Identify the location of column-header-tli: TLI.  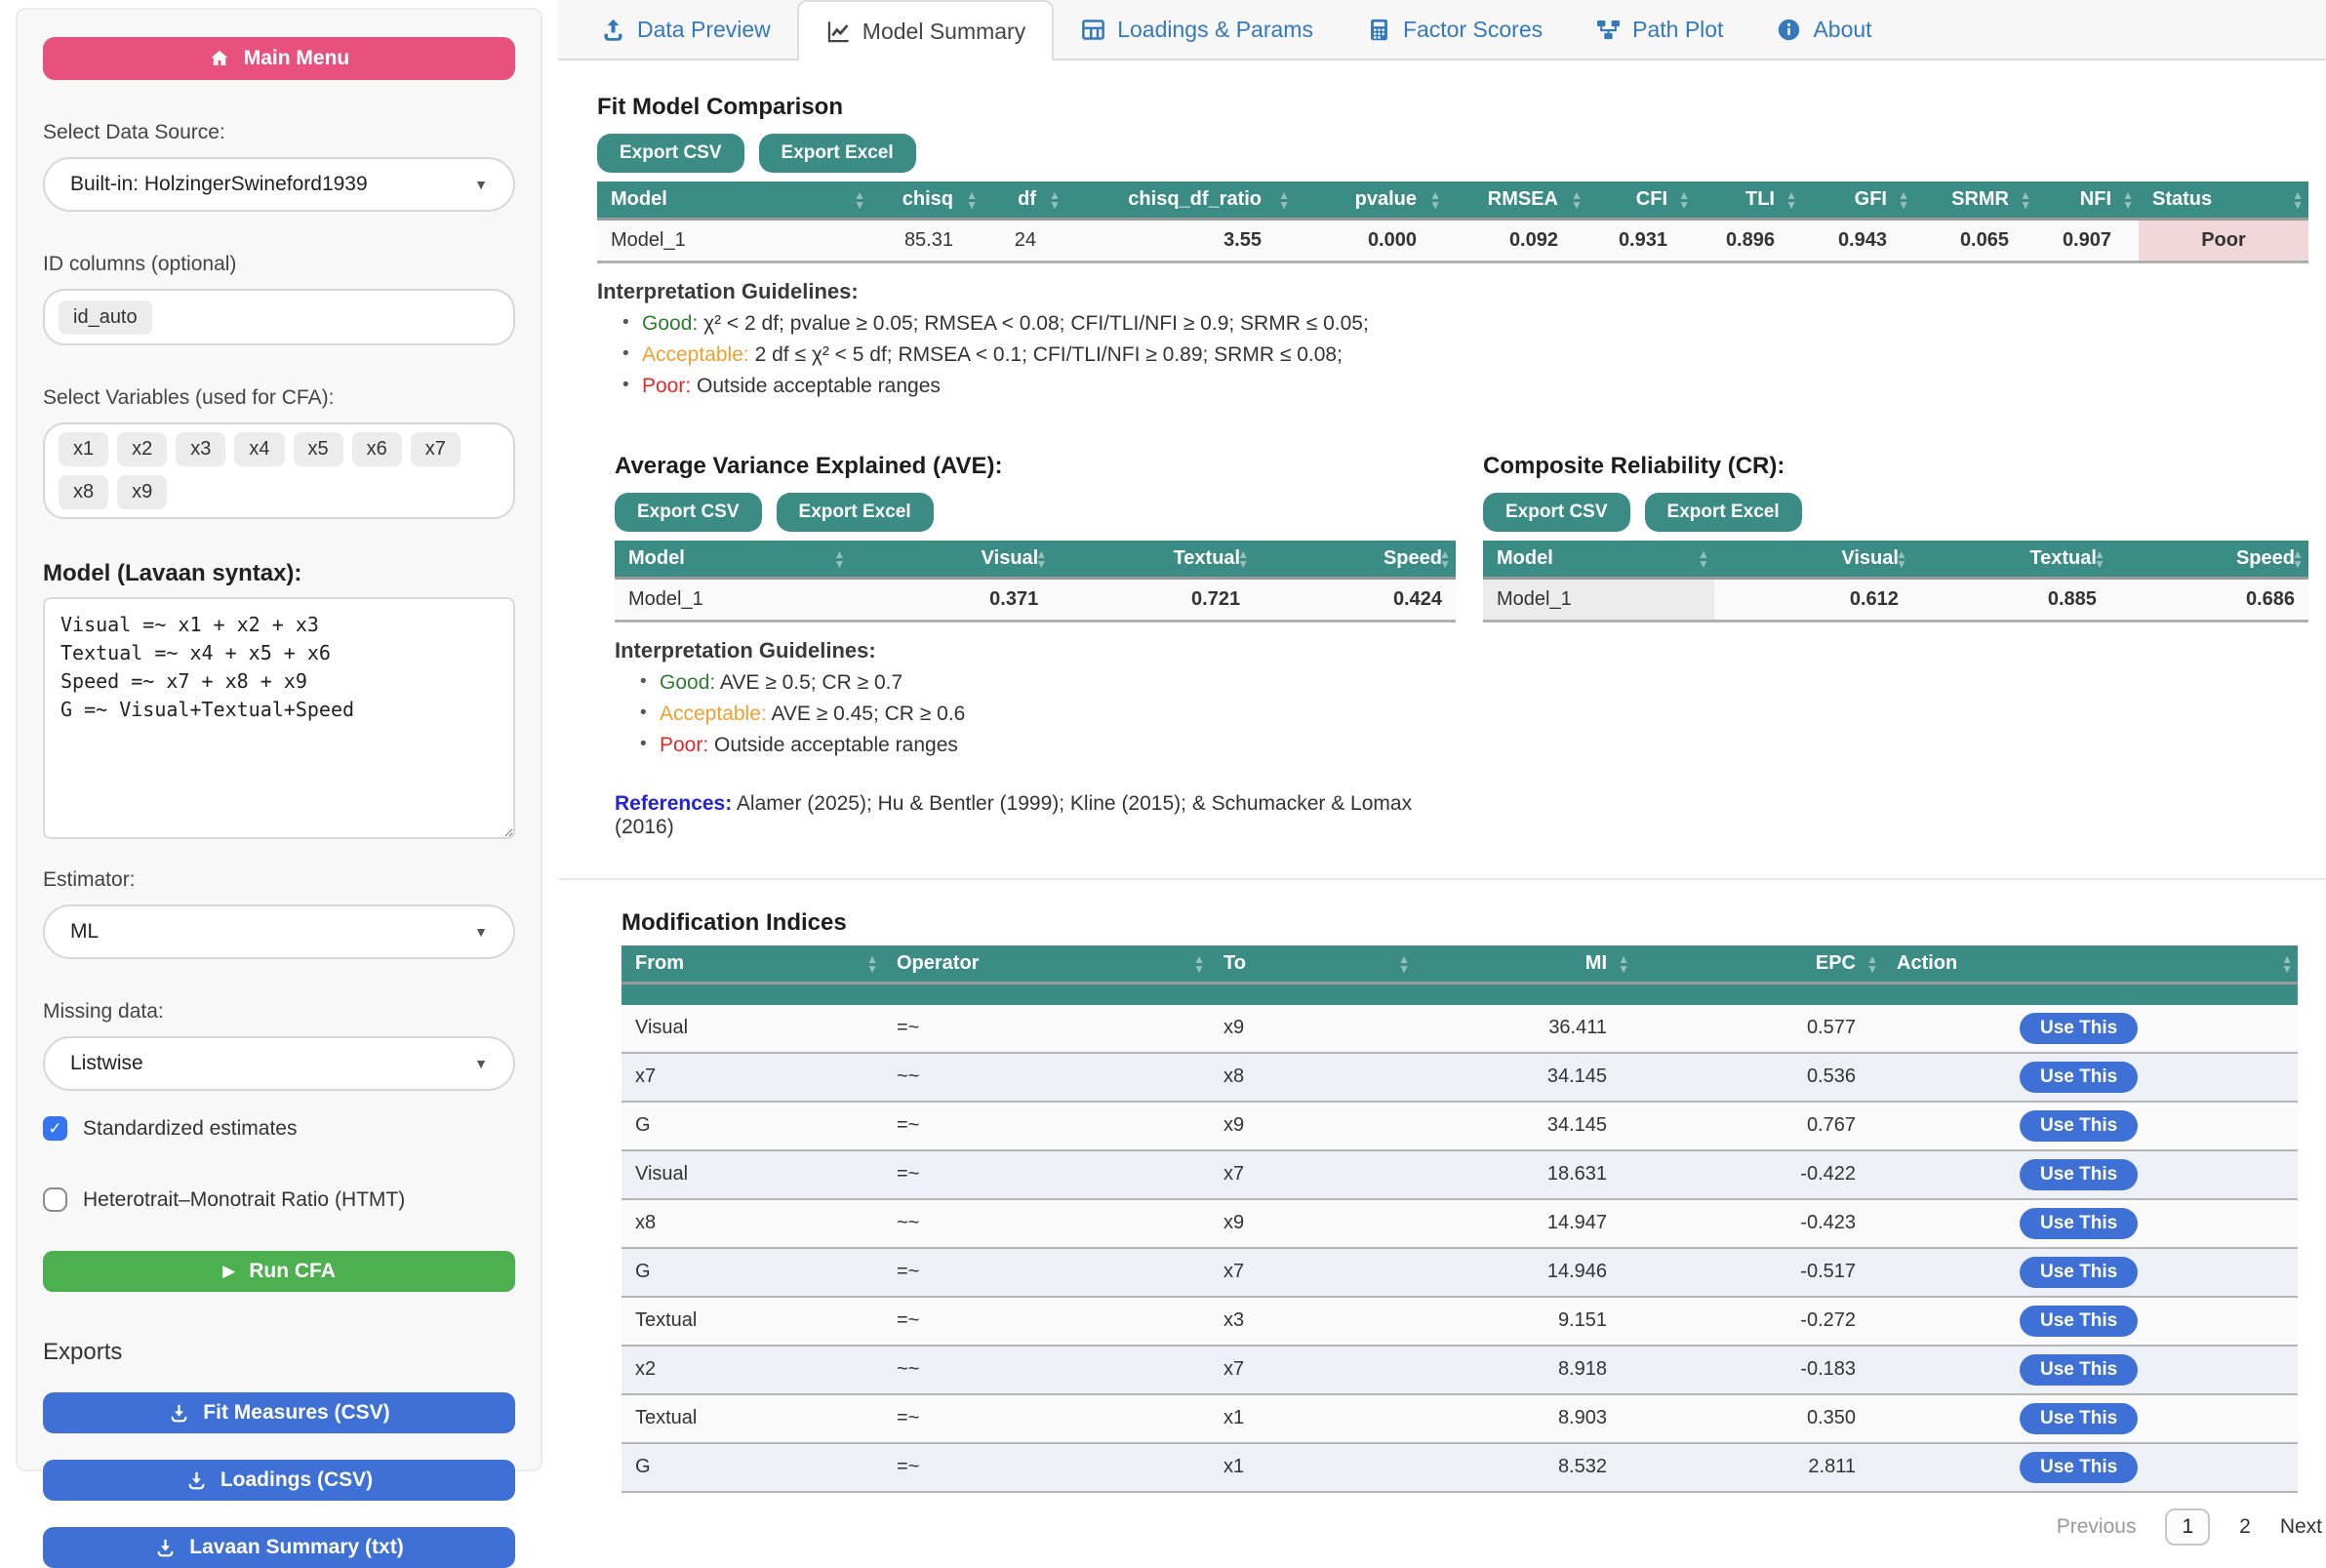
(1748, 201).